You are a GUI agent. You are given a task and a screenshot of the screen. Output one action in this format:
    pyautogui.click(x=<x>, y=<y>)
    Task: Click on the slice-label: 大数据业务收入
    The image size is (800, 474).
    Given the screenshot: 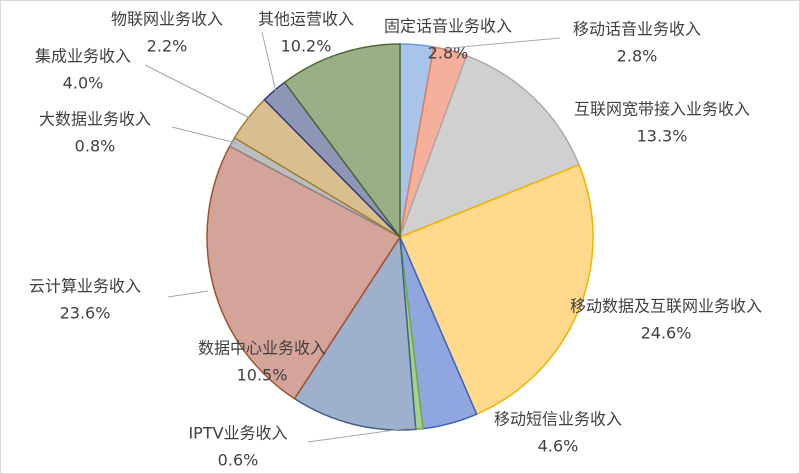 What is the action you would take?
    pyautogui.click(x=95, y=119)
    